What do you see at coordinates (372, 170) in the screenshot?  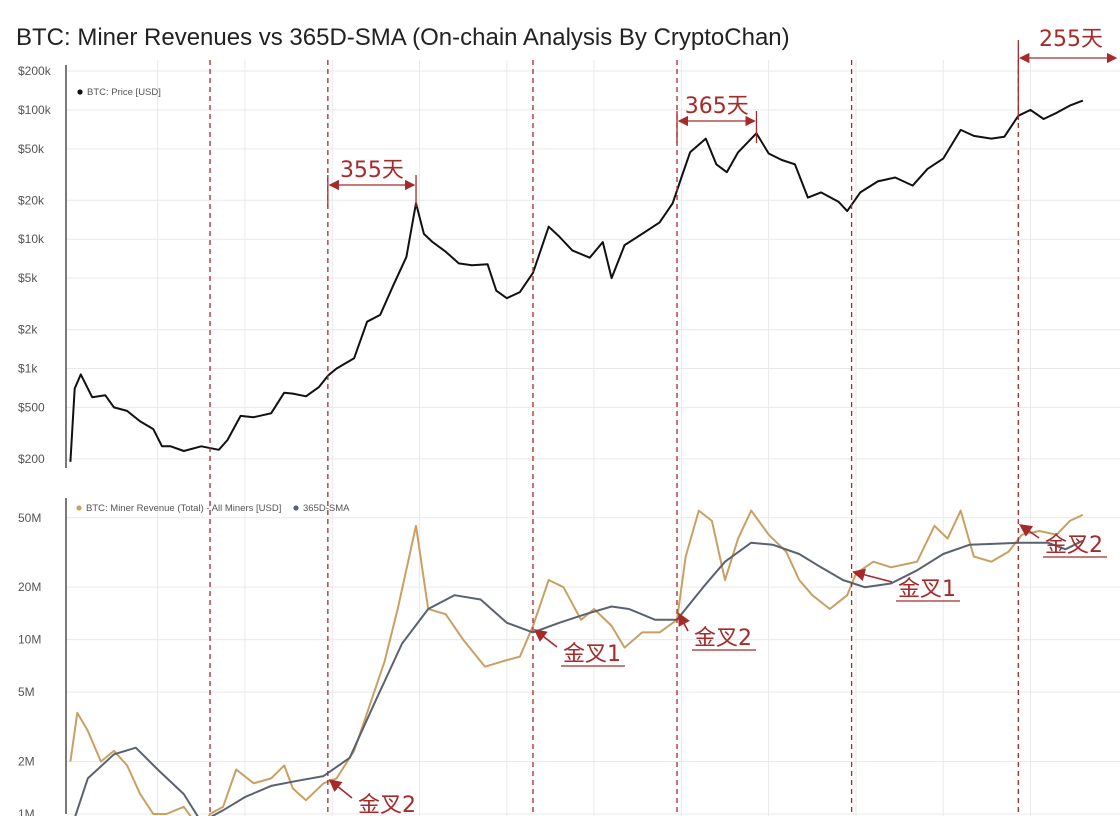 I see `span-label: 355天` at bounding box center [372, 170].